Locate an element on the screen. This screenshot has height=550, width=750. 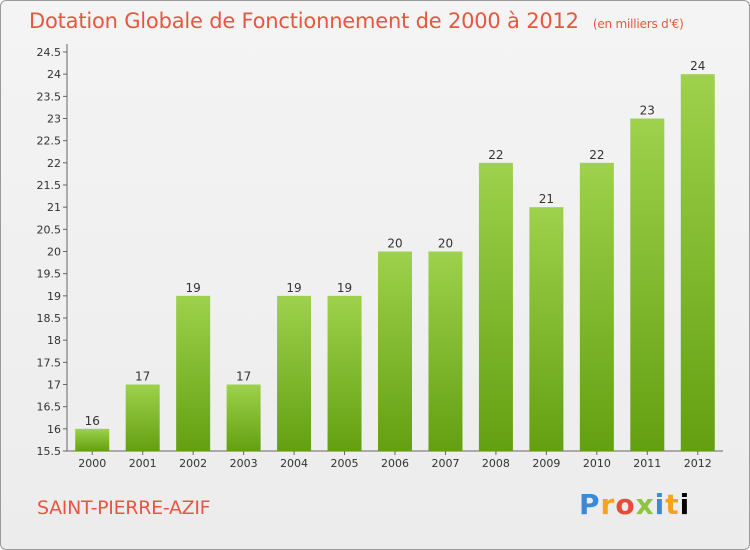
data-label: 21 is located at coordinates (546, 199).